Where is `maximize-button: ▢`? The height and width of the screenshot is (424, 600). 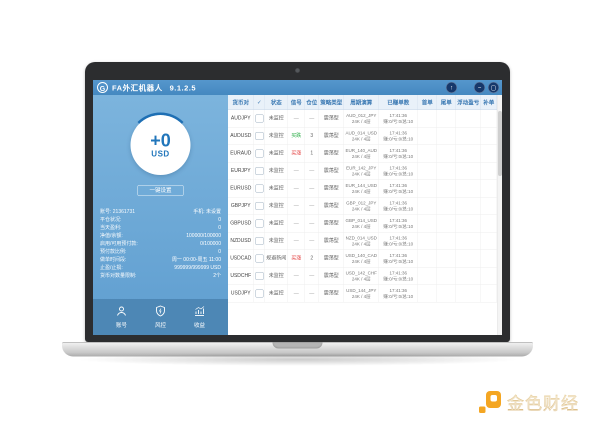
maximize-button: ▢ is located at coordinates (493, 87).